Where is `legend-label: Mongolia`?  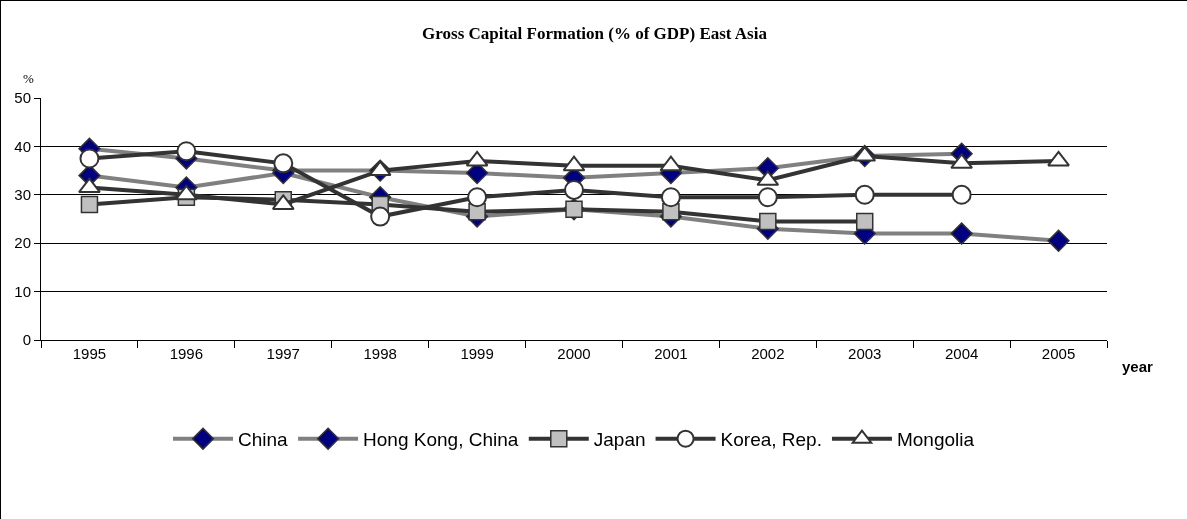 legend-label: Mongolia is located at coordinates (935, 440).